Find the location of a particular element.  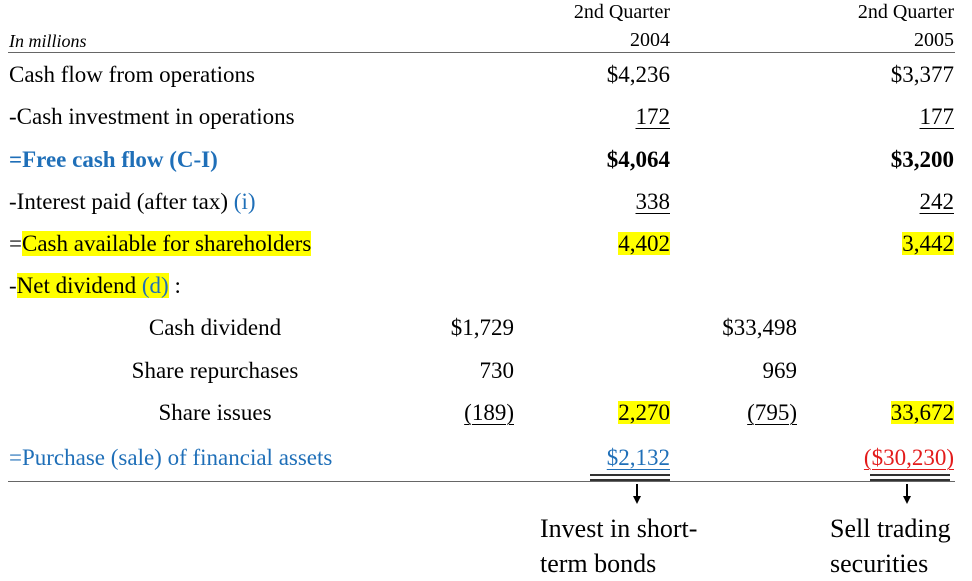

cash-avail-text: Cash available for shareholders is located at coordinates (166, 243).